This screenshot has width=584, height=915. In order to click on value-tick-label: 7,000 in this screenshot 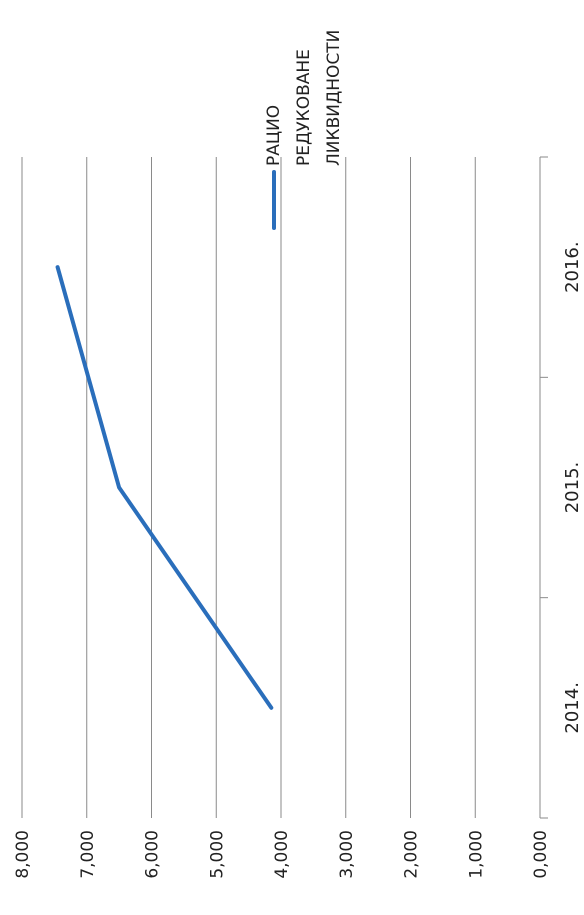, I will do `click(88, 854)`.